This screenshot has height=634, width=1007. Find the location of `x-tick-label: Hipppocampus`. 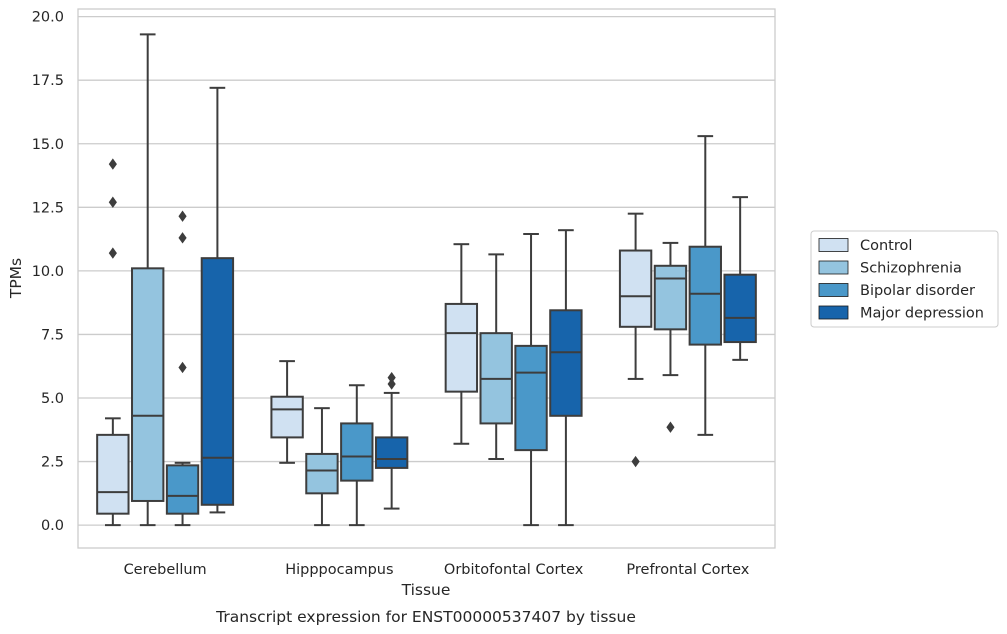

x-tick-label: Hipppocampus is located at coordinates (339, 570).